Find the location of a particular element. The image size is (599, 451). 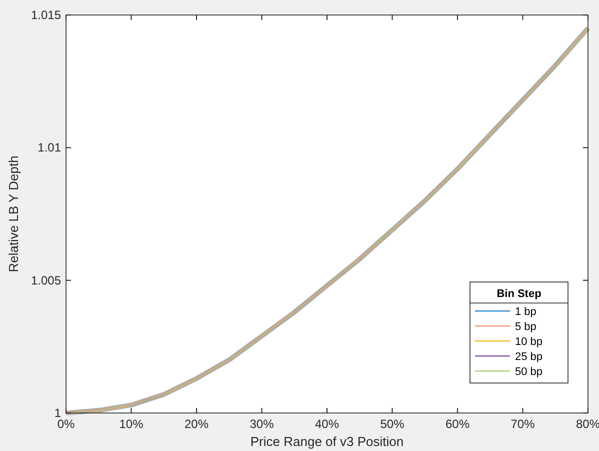

x-tick-label: 0% is located at coordinates (66, 424).